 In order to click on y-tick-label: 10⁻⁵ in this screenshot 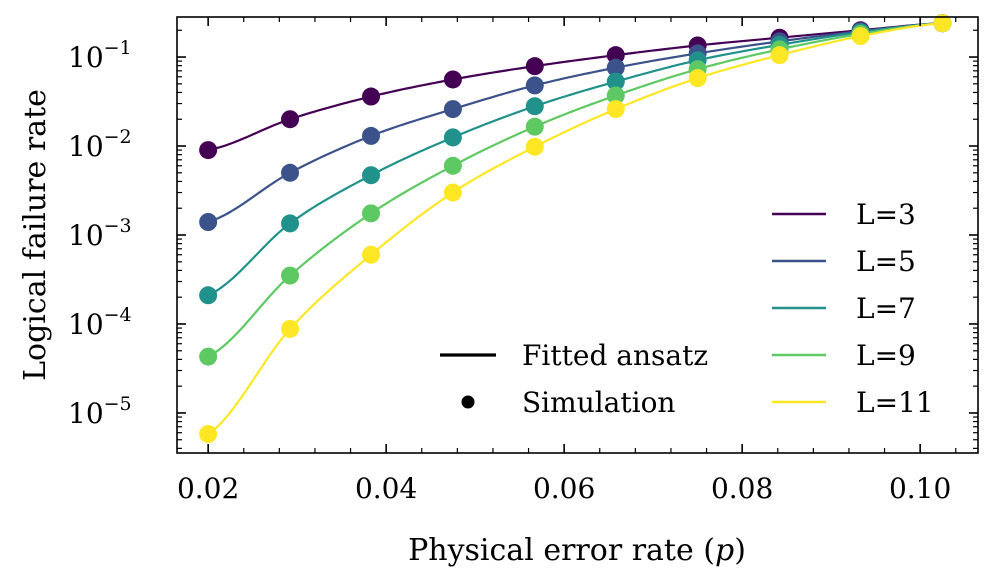, I will do `click(100, 411)`.